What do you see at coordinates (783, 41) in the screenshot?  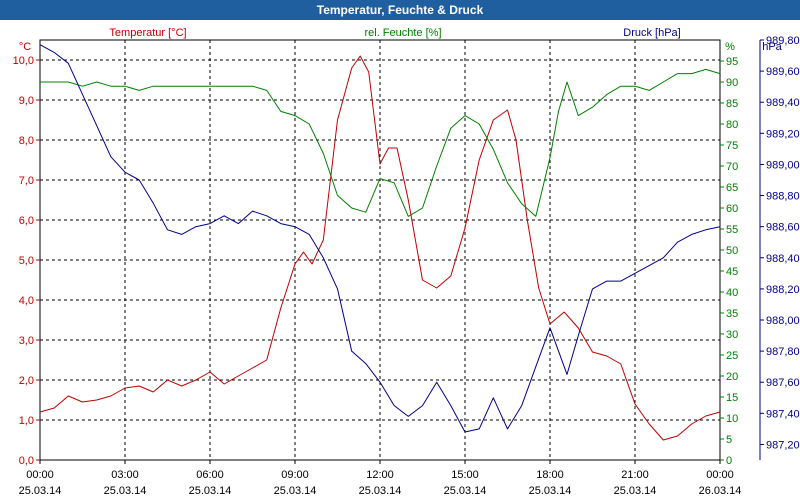 I see `pressure-tick-label: 989,80` at bounding box center [783, 41].